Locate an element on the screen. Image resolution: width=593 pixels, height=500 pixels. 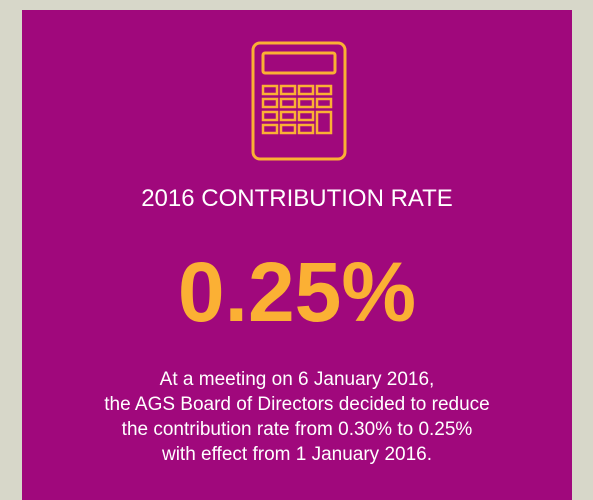
description-line: with effect from 1 January 2016. is located at coordinates (297, 454).